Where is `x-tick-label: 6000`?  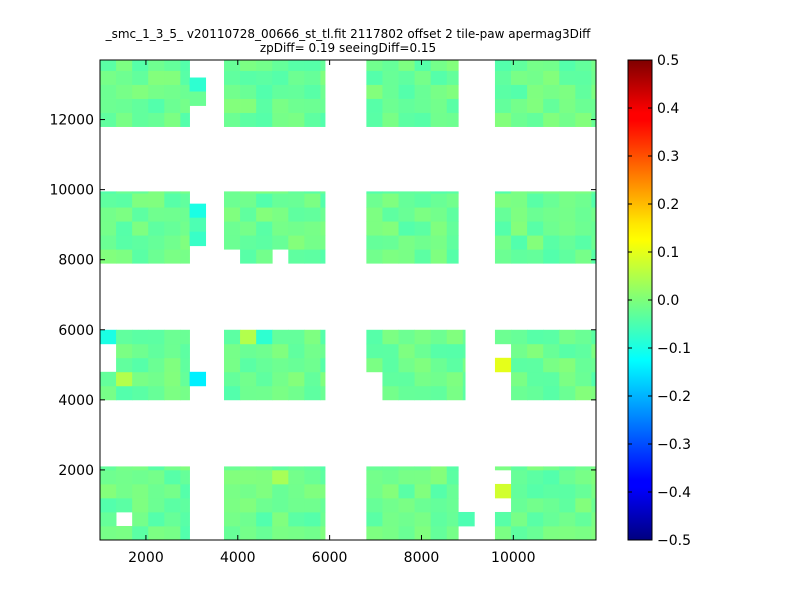
x-tick-label: 6000 is located at coordinates (330, 558).